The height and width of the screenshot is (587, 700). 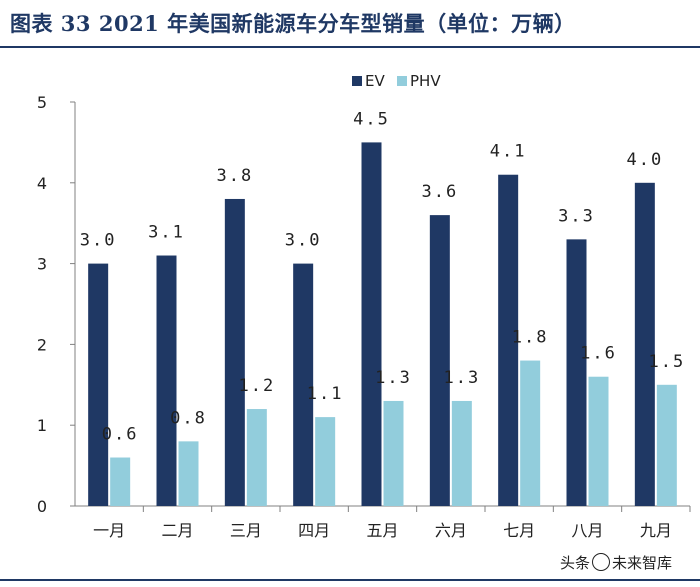 I want to click on title-divider, so click(x=350, y=47).